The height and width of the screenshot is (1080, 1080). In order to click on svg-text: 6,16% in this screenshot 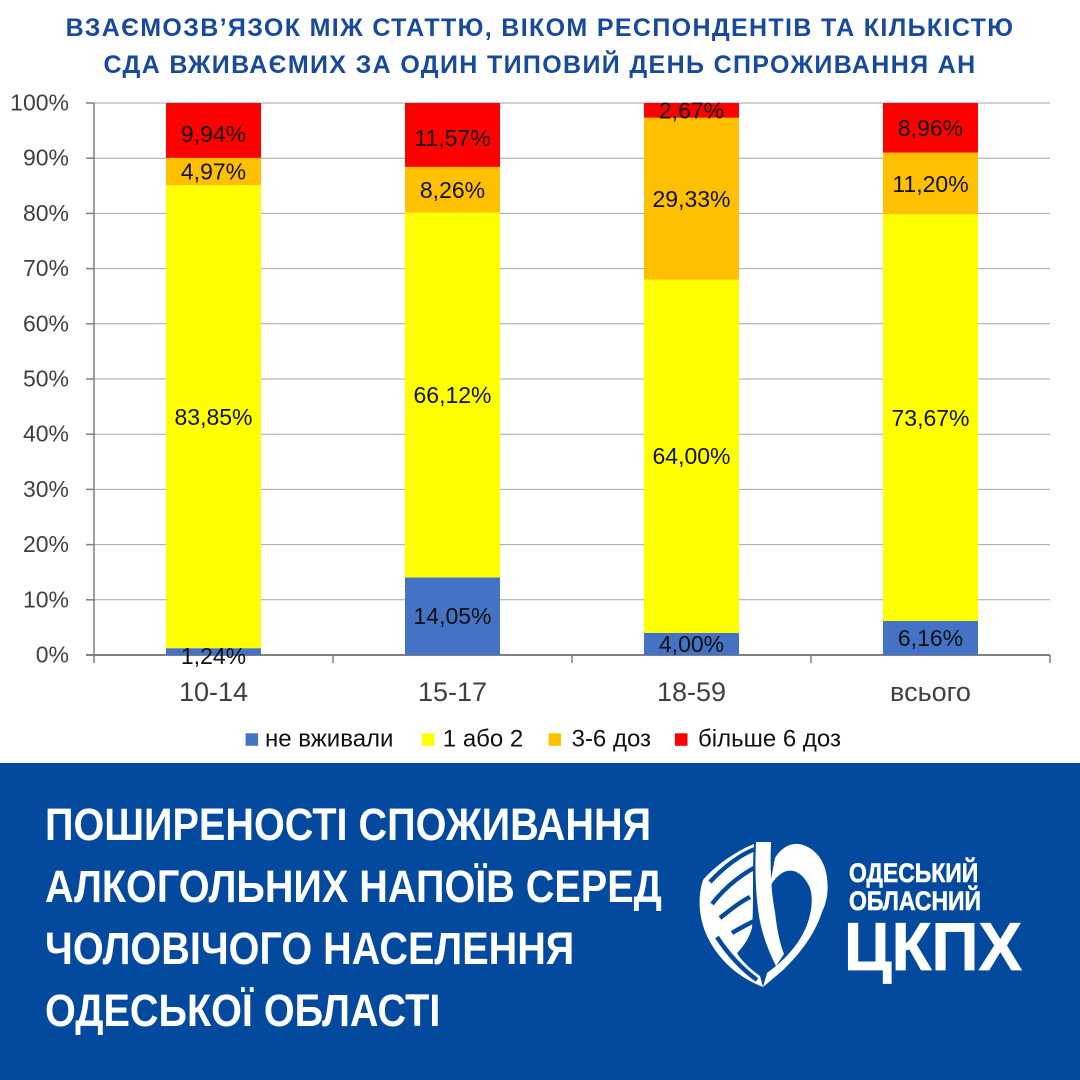, I will do `click(930, 638)`.